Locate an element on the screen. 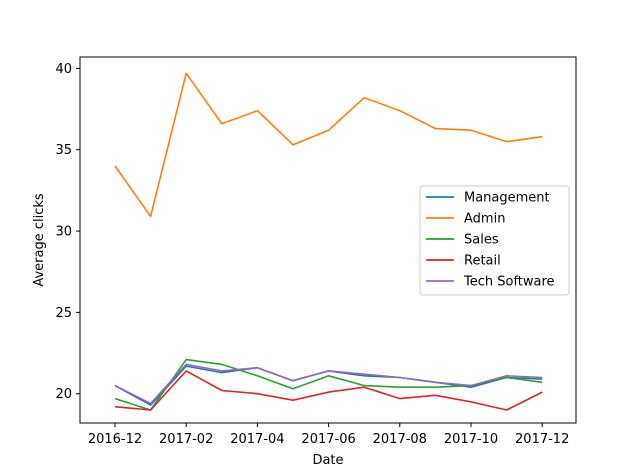 This screenshot has width=640, height=476. x-tick-label: 2017-06 is located at coordinates (328, 439).